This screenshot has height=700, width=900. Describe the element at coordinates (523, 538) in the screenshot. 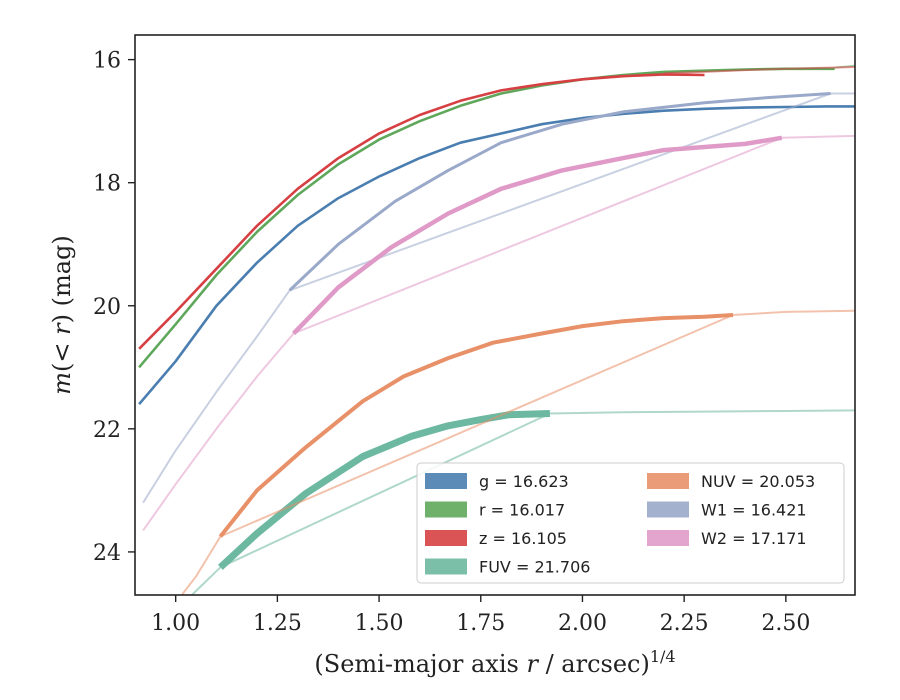

I see `legend-label: z = 16.105` at that location.